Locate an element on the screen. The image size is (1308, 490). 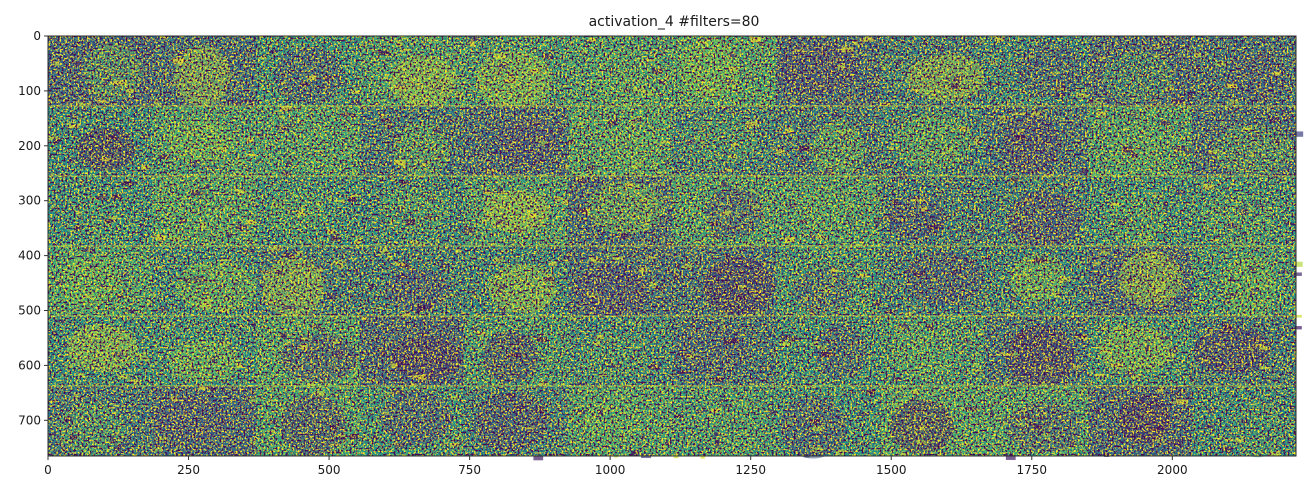
y-tick-label: 400 is located at coordinates (29, 256).